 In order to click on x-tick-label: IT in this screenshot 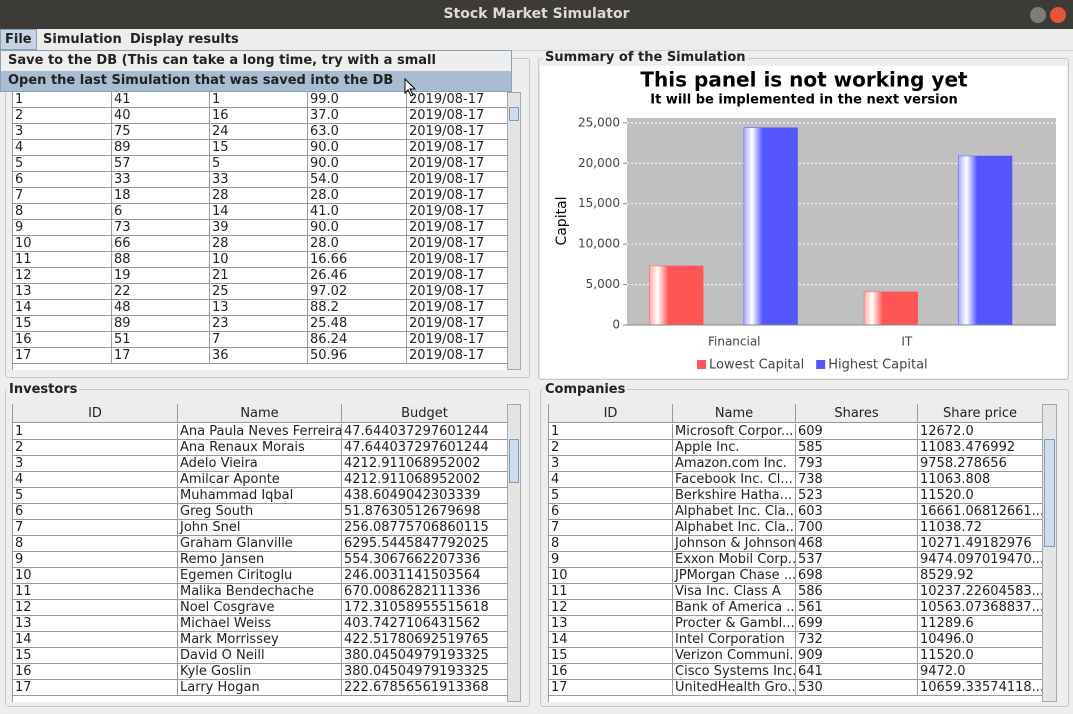, I will do `click(907, 342)`.